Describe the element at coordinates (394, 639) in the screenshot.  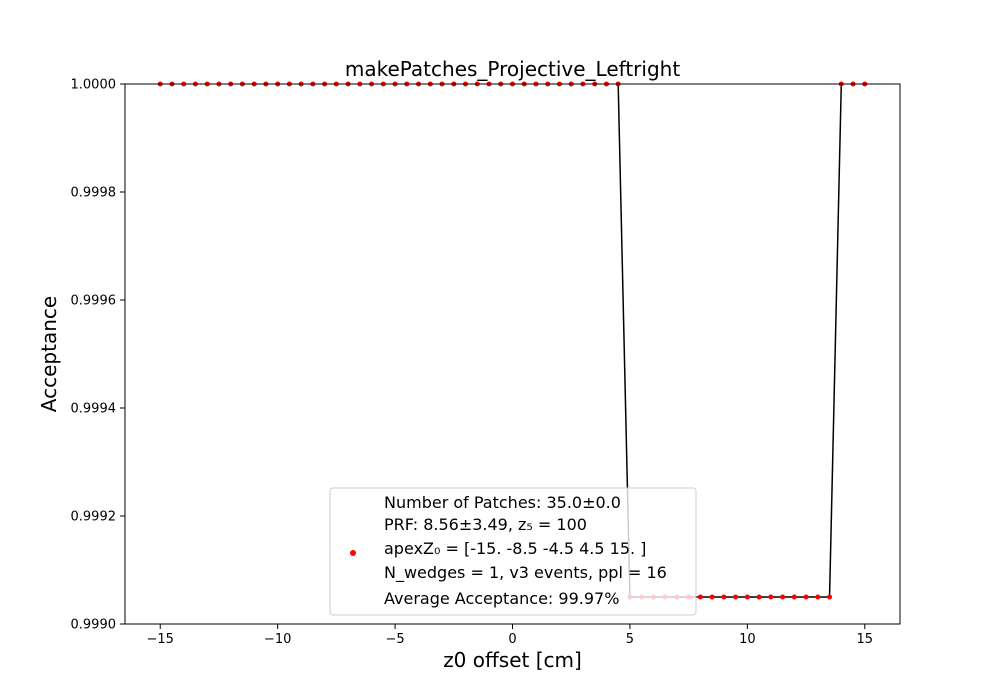
I see `x-tick-label: −5` at that location.